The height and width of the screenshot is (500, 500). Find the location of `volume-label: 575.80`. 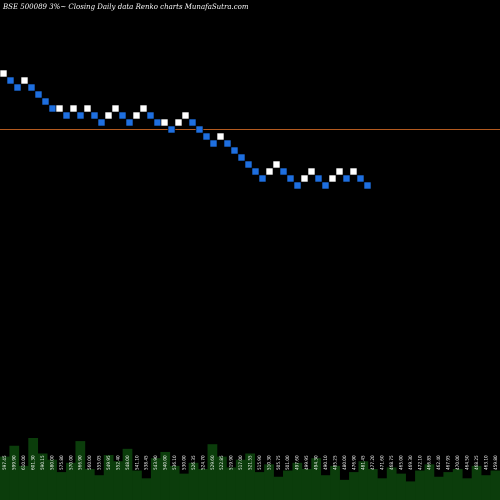

volume-label: 575.80 is located at coordinates (61, 462).